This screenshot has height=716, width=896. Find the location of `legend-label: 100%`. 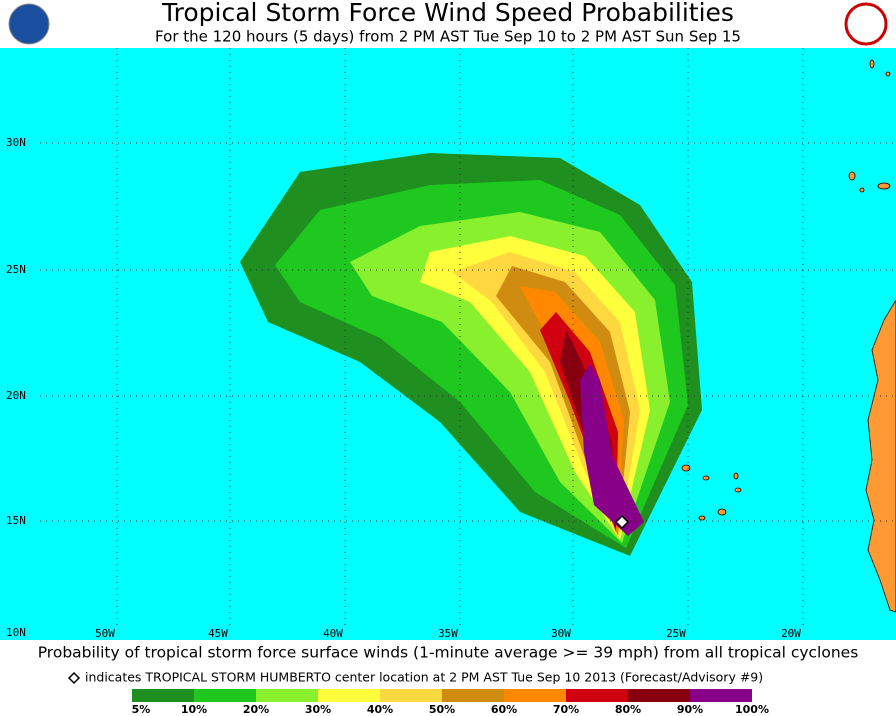

legend-label: 100% is located at coordinates (752, 709).